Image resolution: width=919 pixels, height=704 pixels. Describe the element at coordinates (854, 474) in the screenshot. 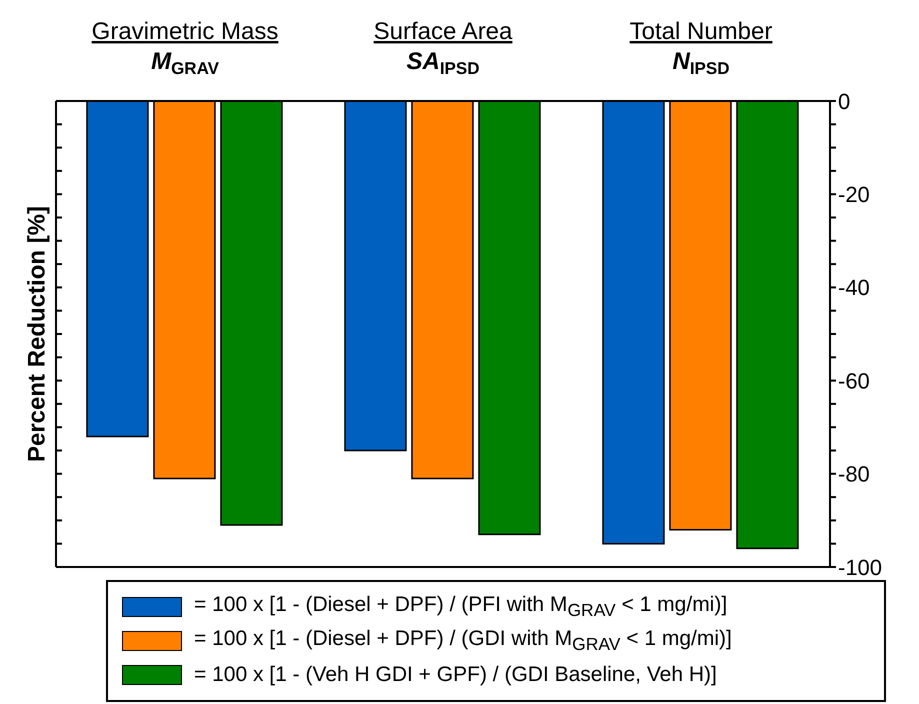

I see `y-tick-label: -80` at that location.